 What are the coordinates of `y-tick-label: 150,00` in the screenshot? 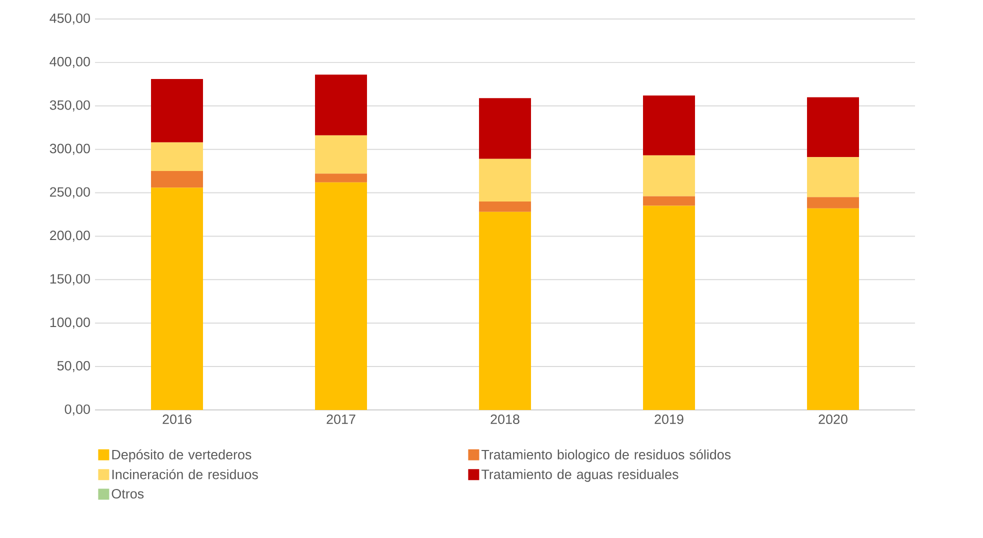 It's located at (70, 280).